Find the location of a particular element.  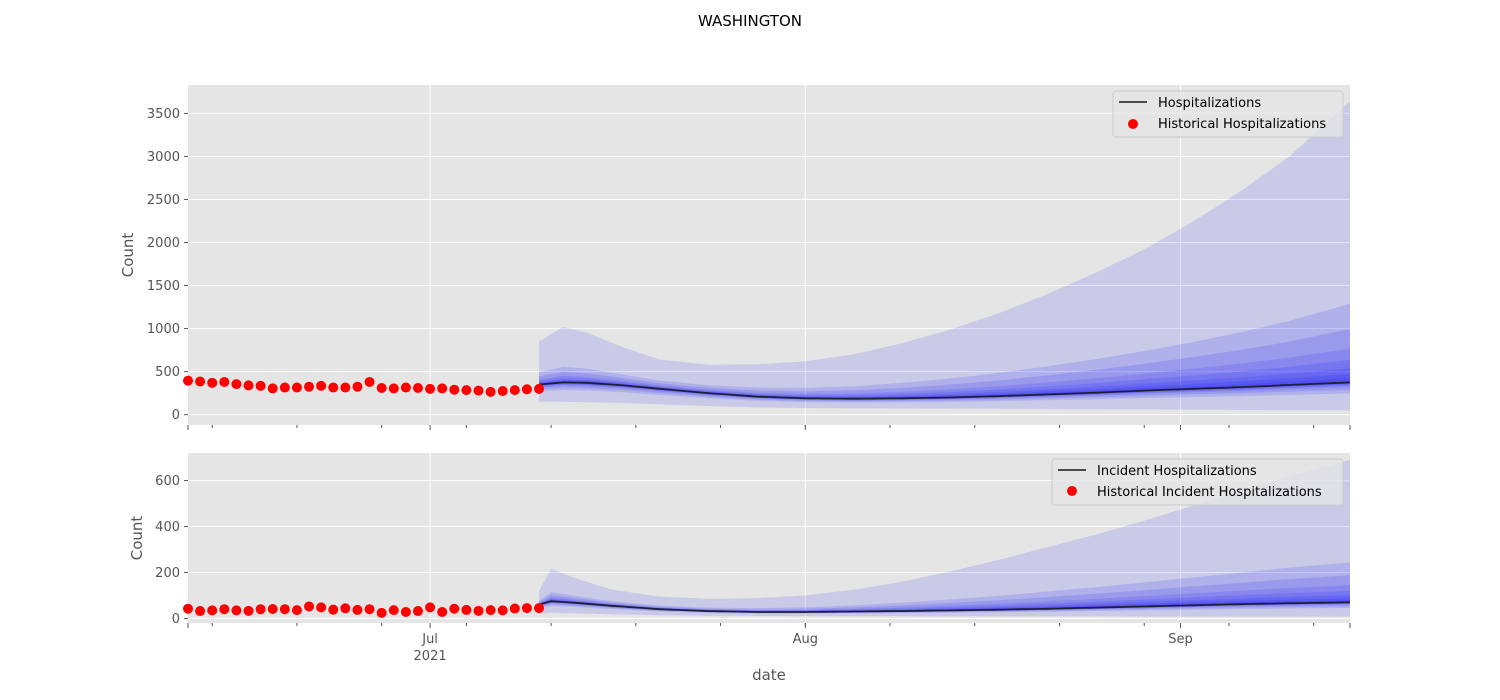

top-legend-box is located at coordinates (1228, 114).